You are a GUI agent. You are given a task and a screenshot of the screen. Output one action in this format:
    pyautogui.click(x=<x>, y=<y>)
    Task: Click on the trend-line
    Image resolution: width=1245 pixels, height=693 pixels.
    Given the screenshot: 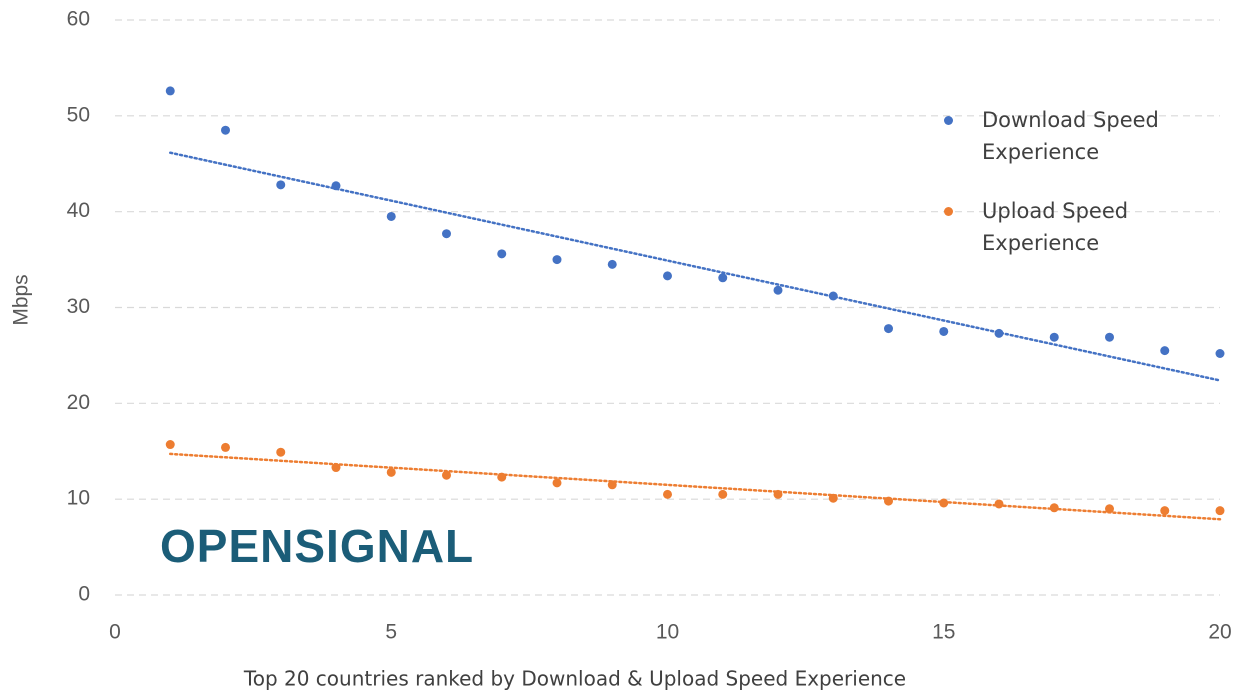 What is the action you would take?
    pyautogui.click(x=695, y=486)
    